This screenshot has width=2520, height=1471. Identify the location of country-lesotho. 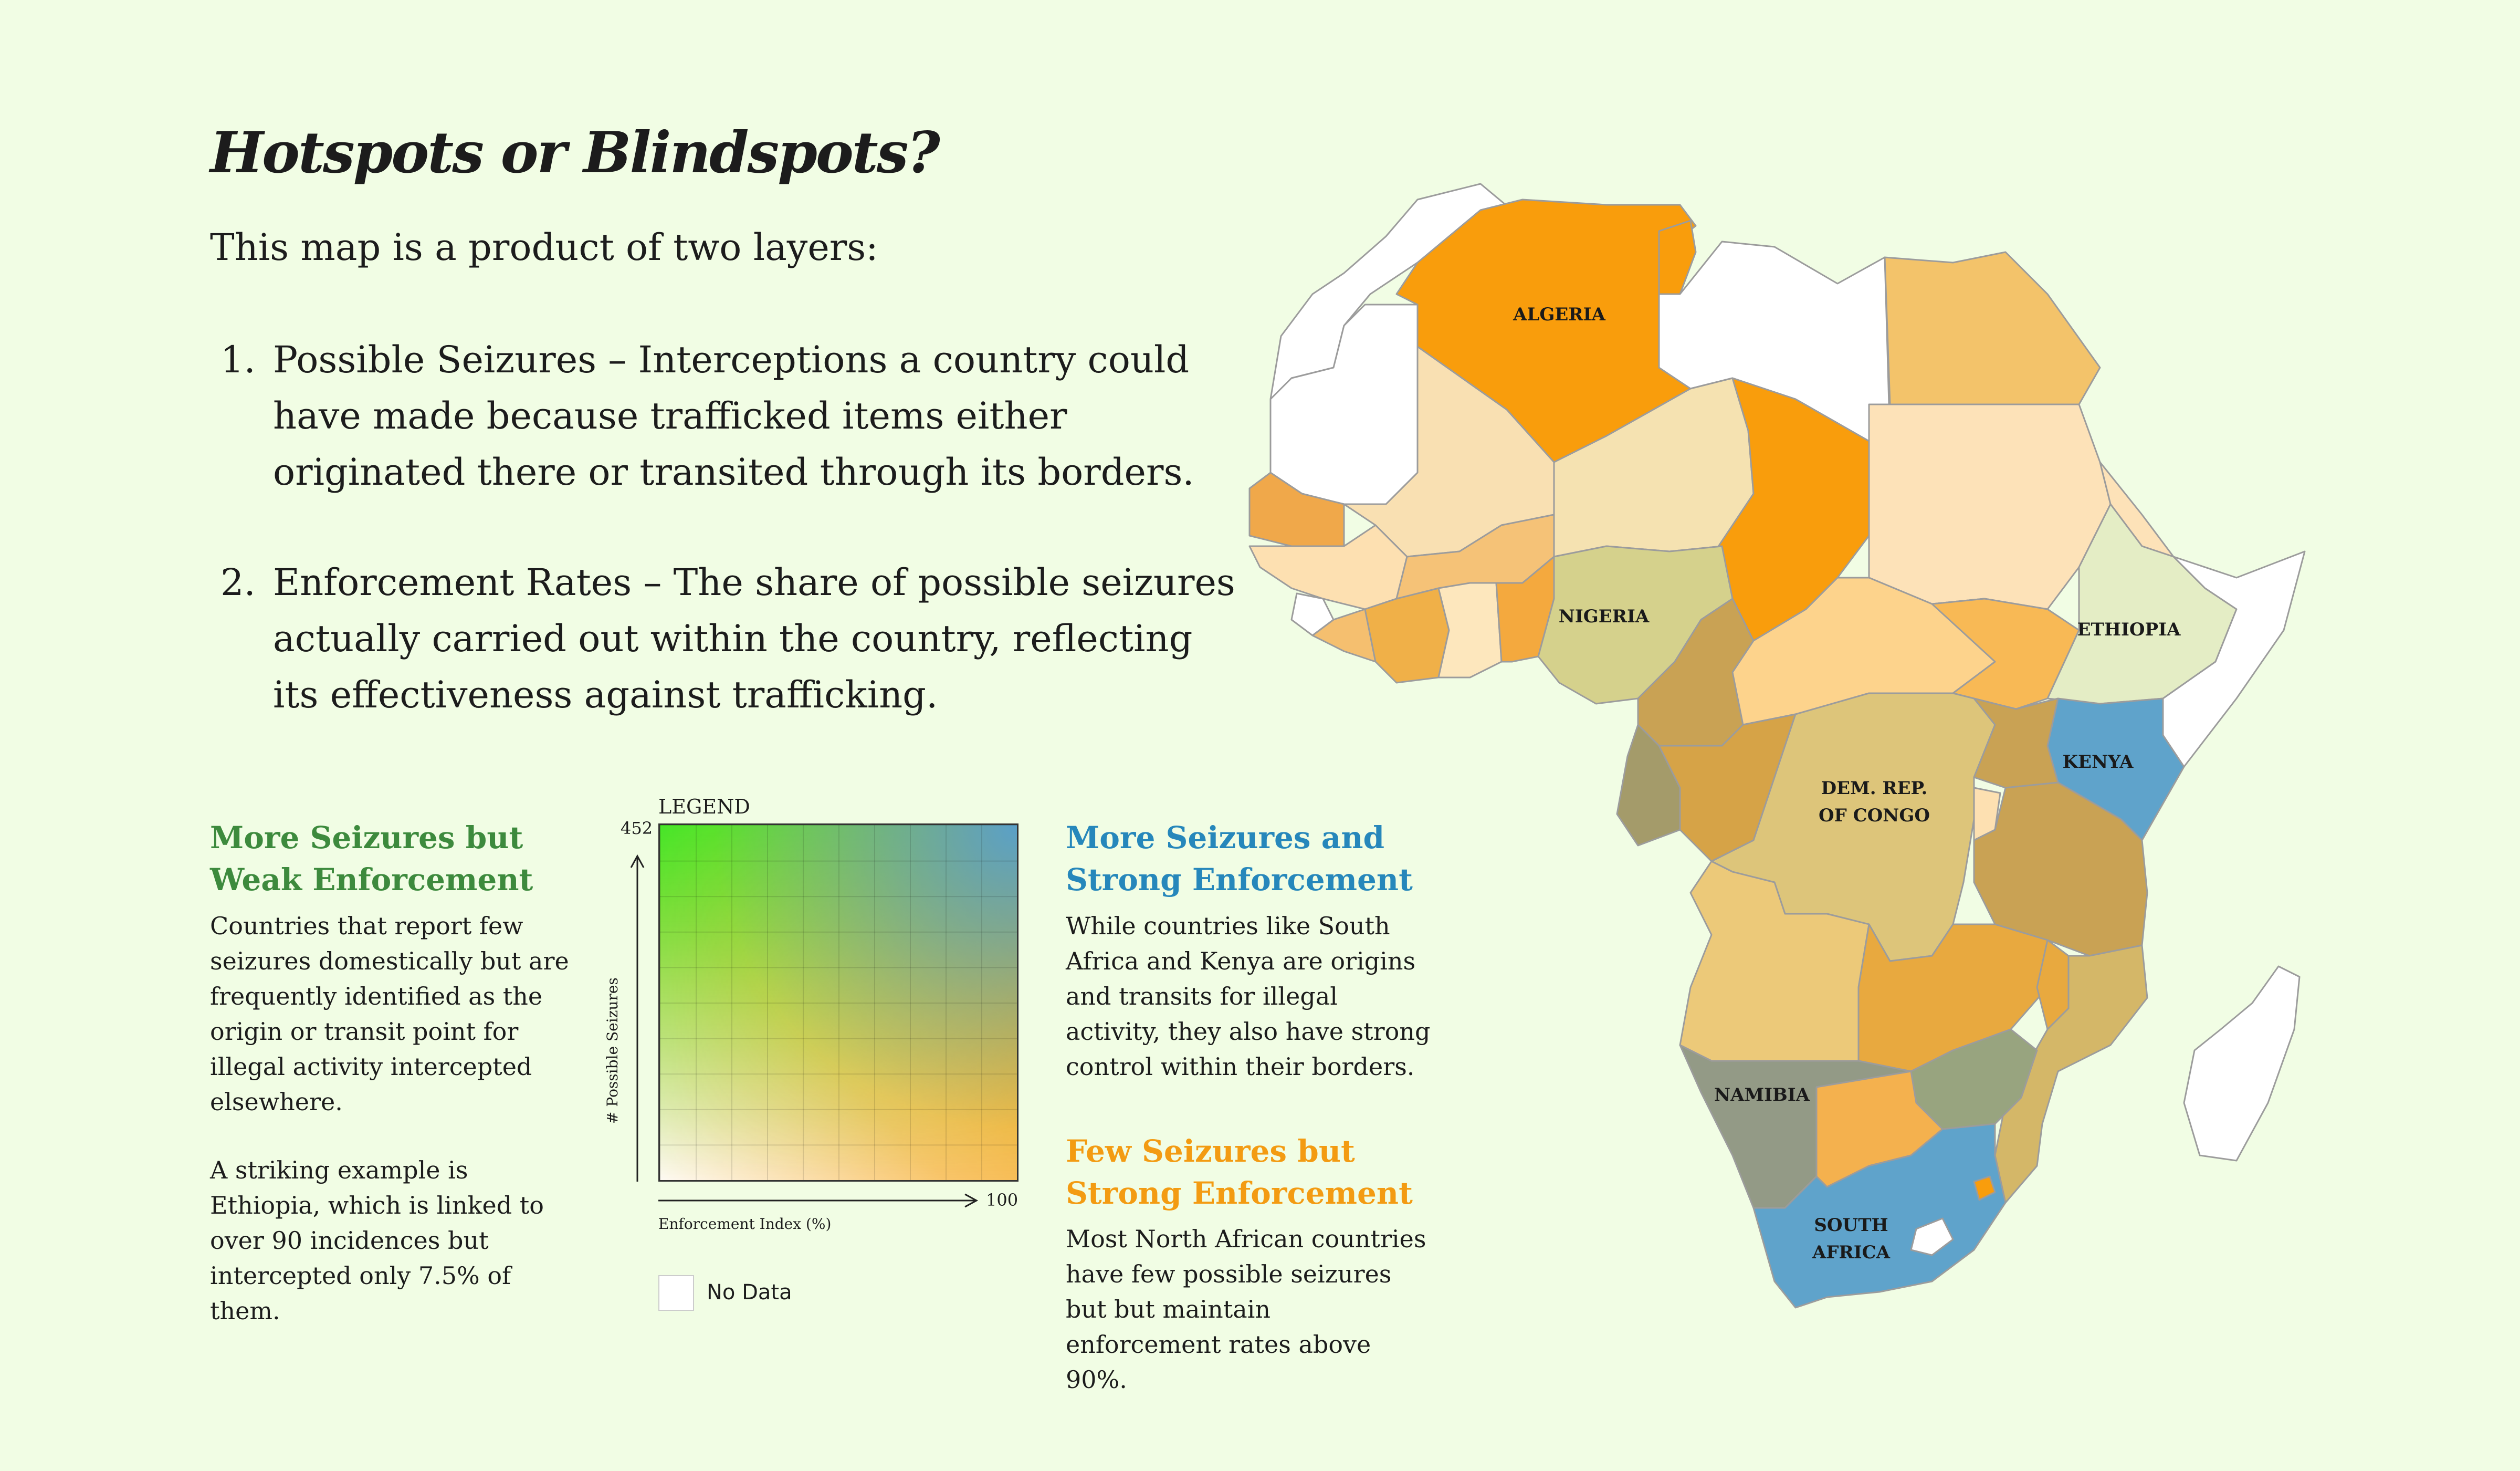
(1932, 1237).